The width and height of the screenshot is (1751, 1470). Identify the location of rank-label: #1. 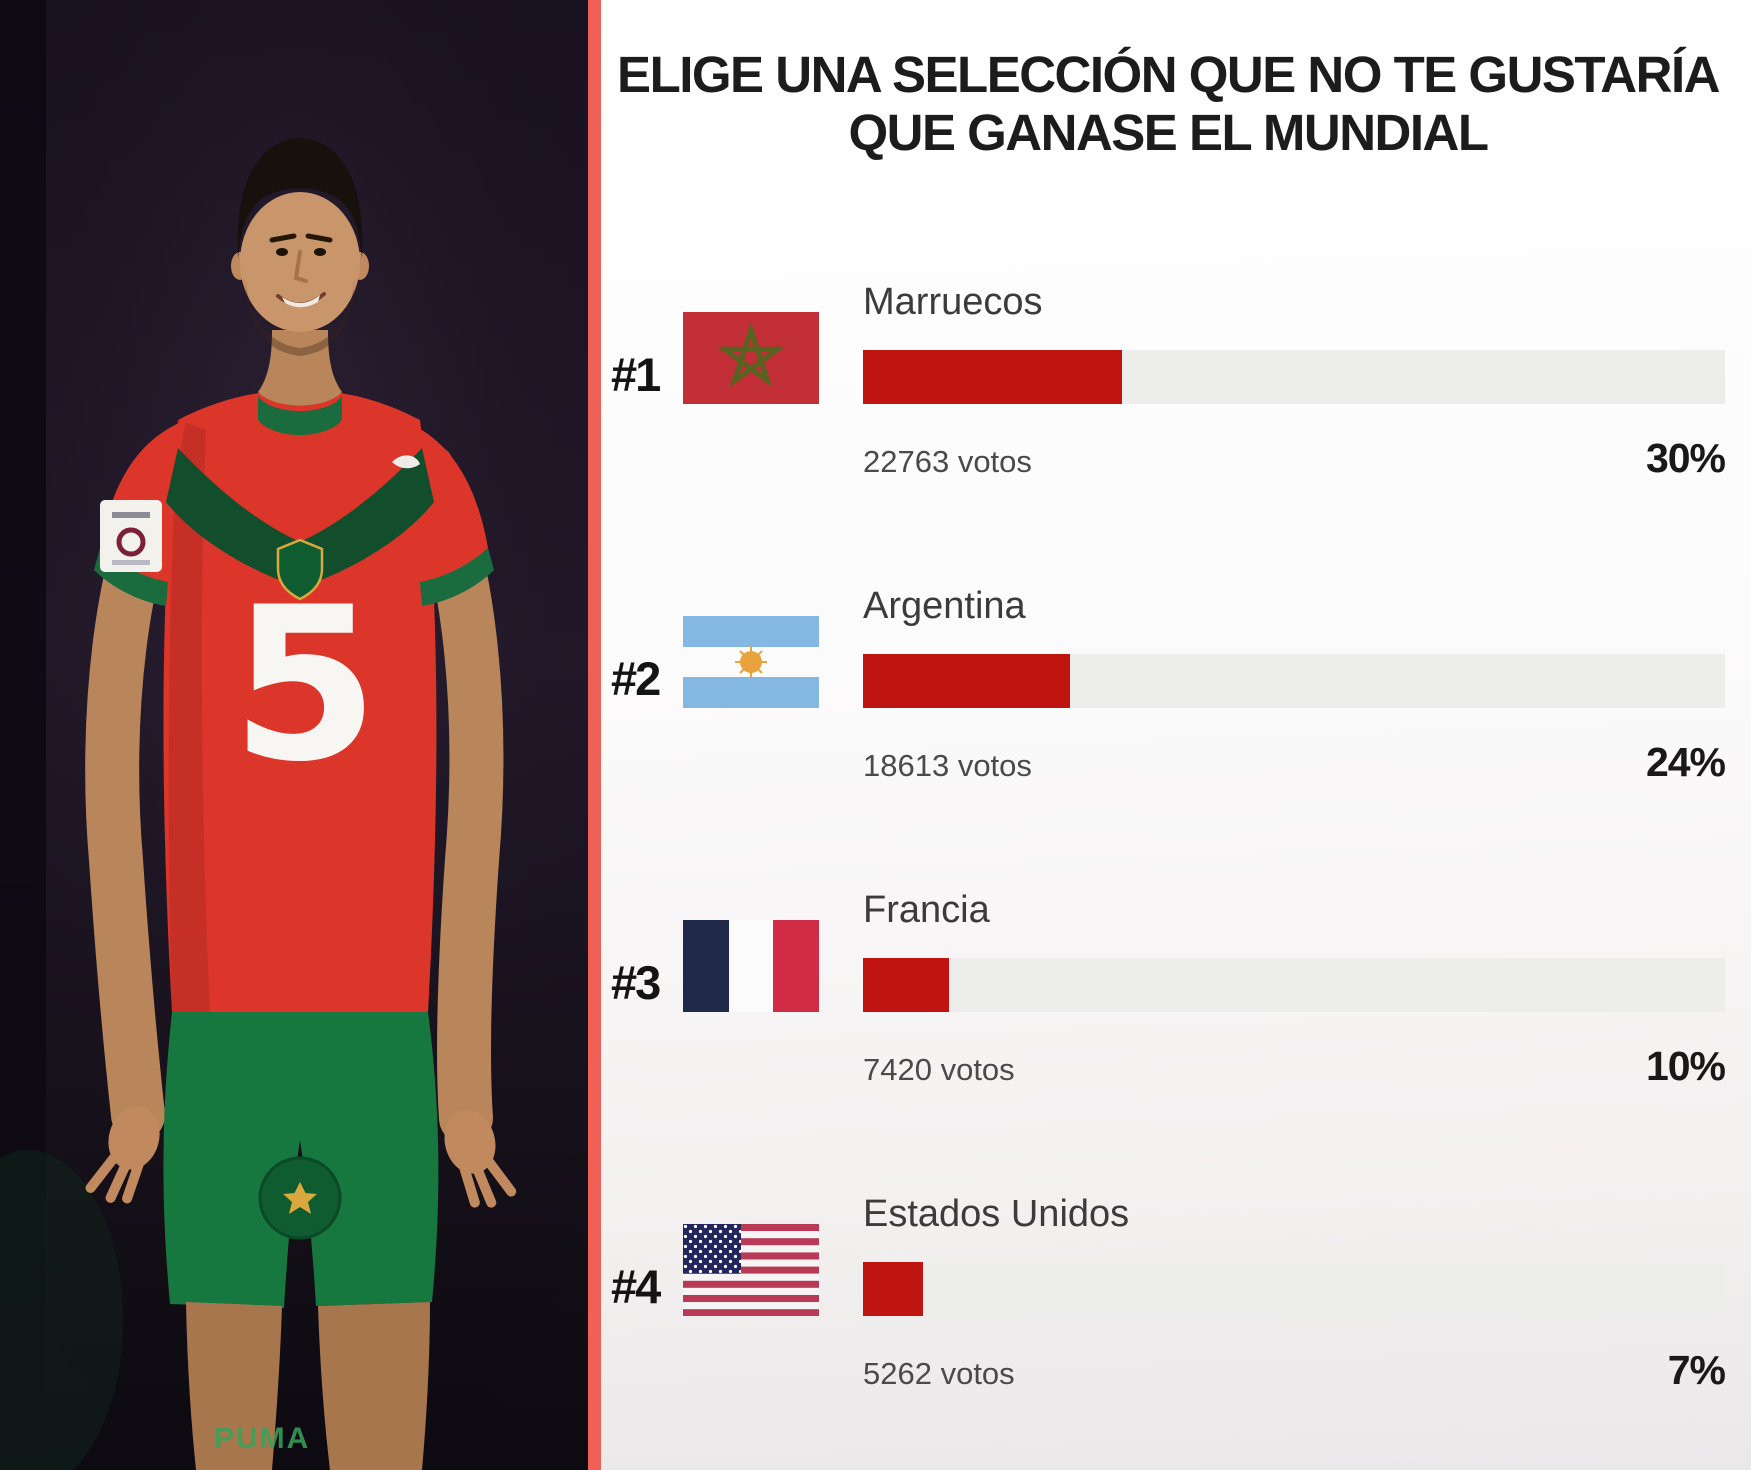
(636, 374).